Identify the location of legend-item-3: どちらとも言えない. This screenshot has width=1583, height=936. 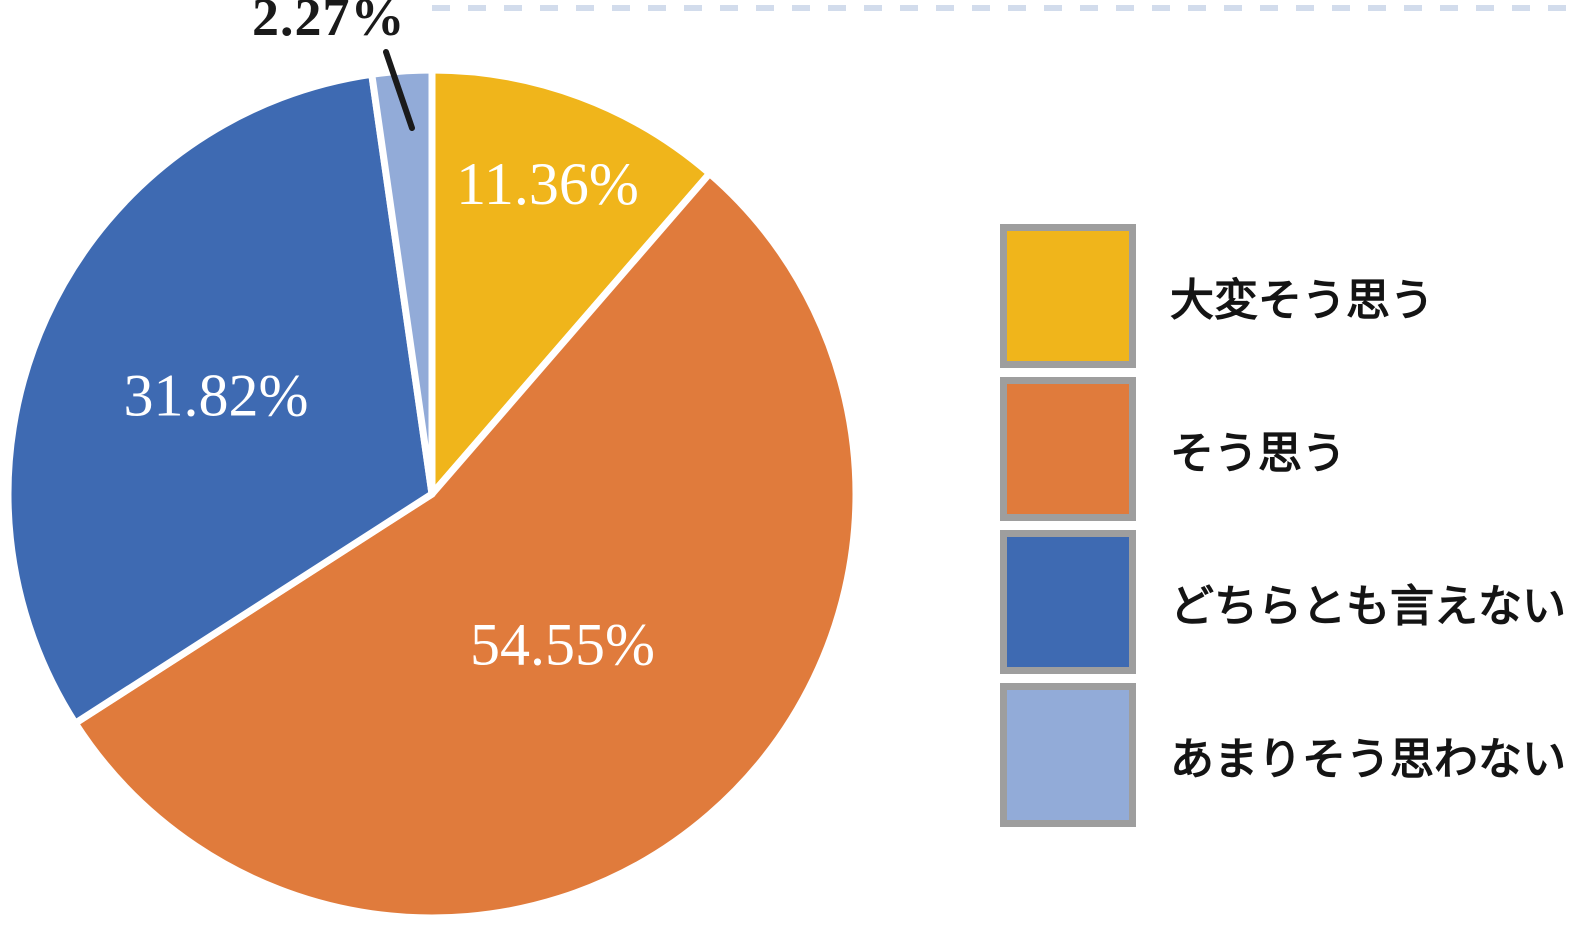
(1283, 602).